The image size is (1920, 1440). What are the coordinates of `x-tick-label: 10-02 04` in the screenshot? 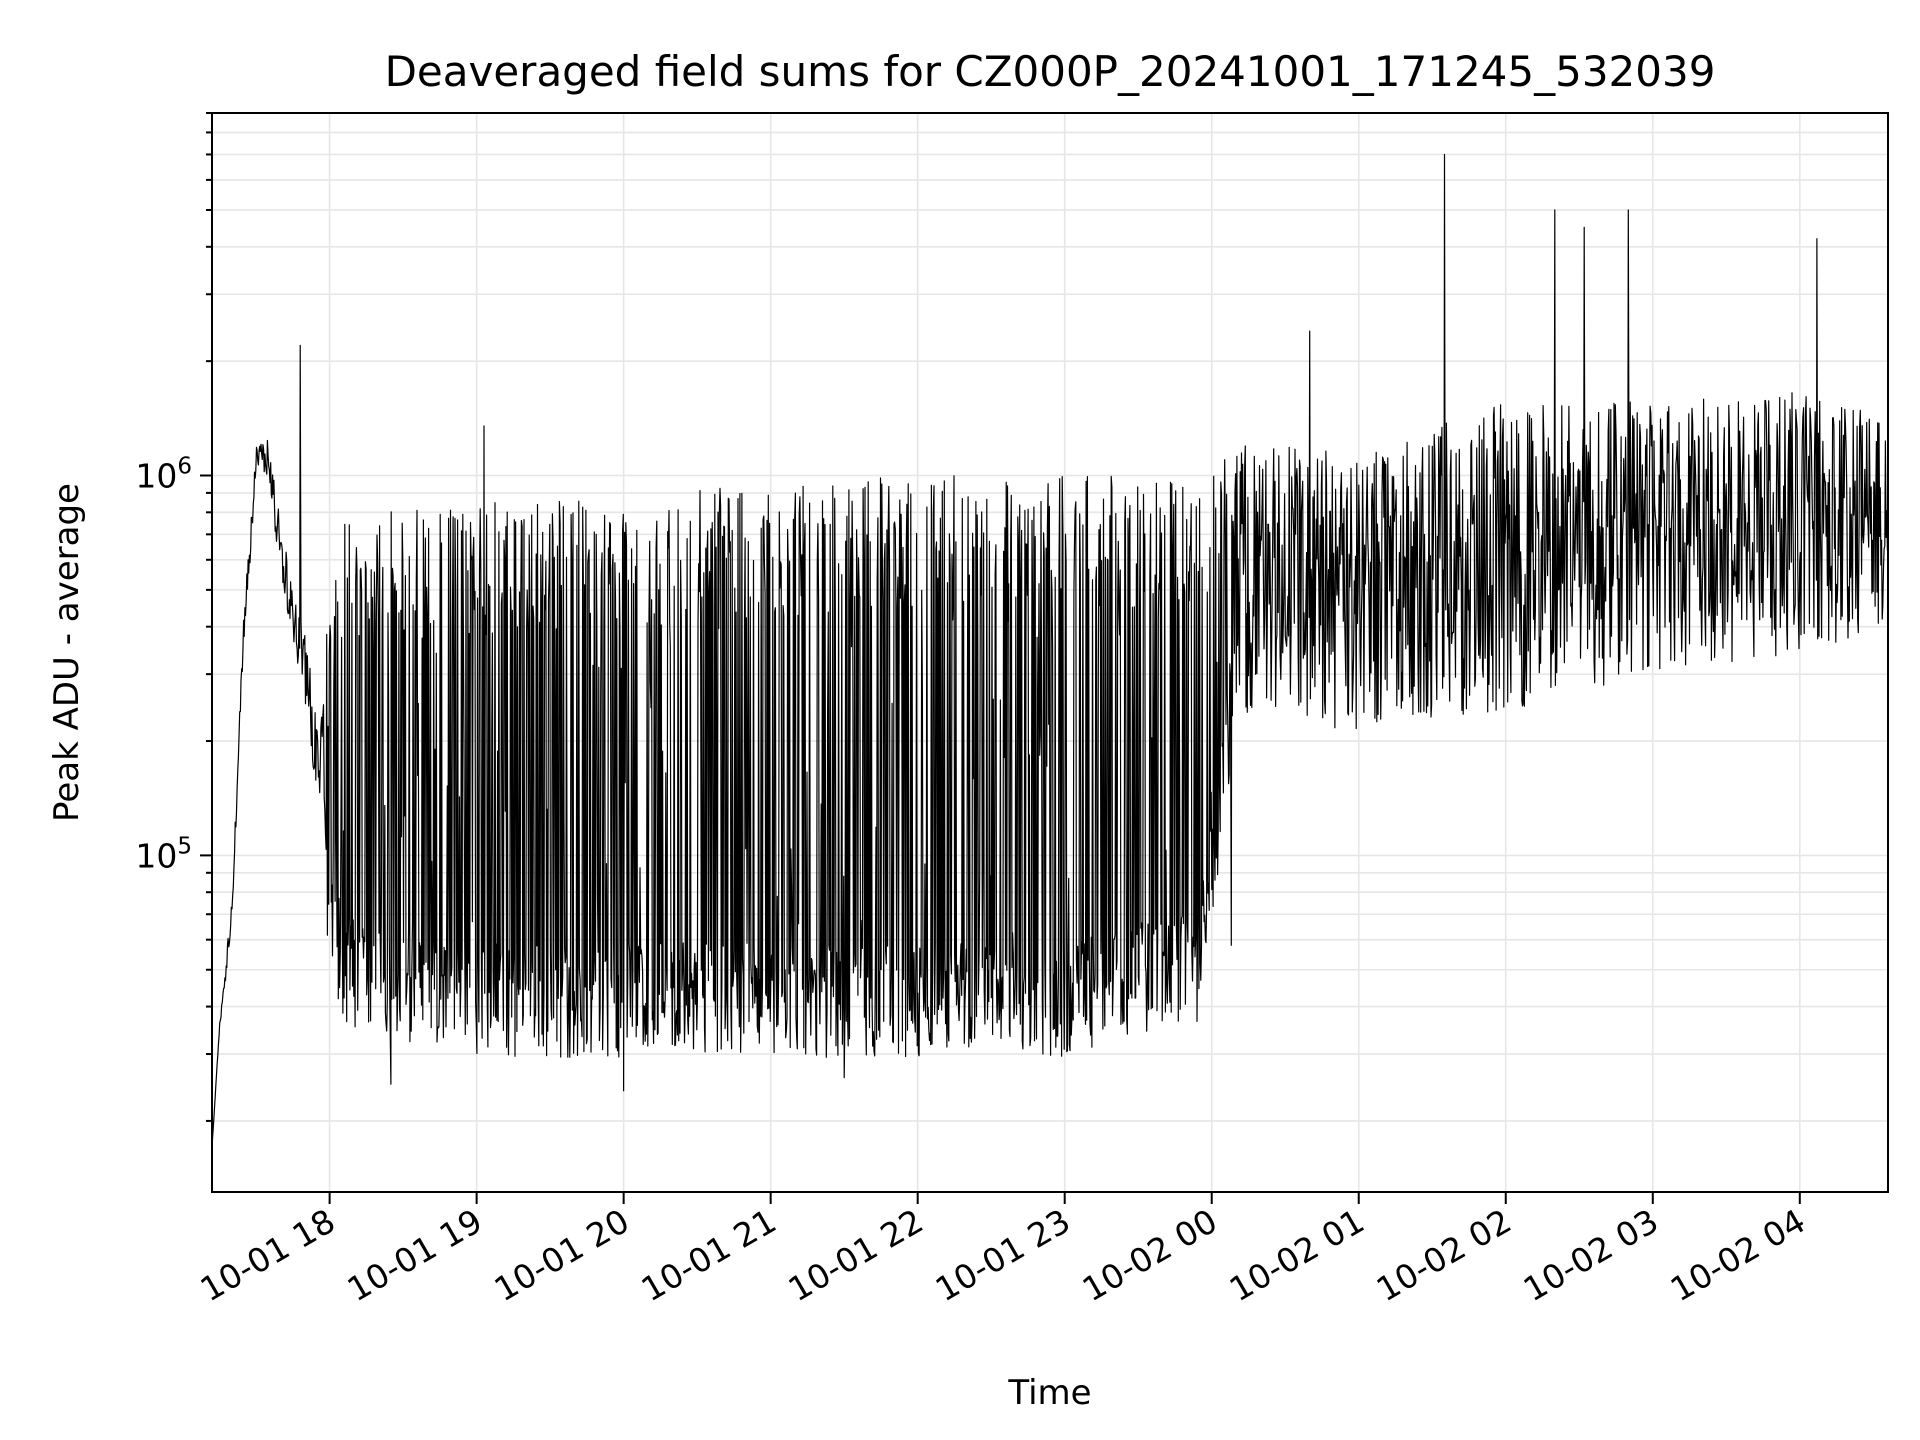 It's located at (1738, 1255).